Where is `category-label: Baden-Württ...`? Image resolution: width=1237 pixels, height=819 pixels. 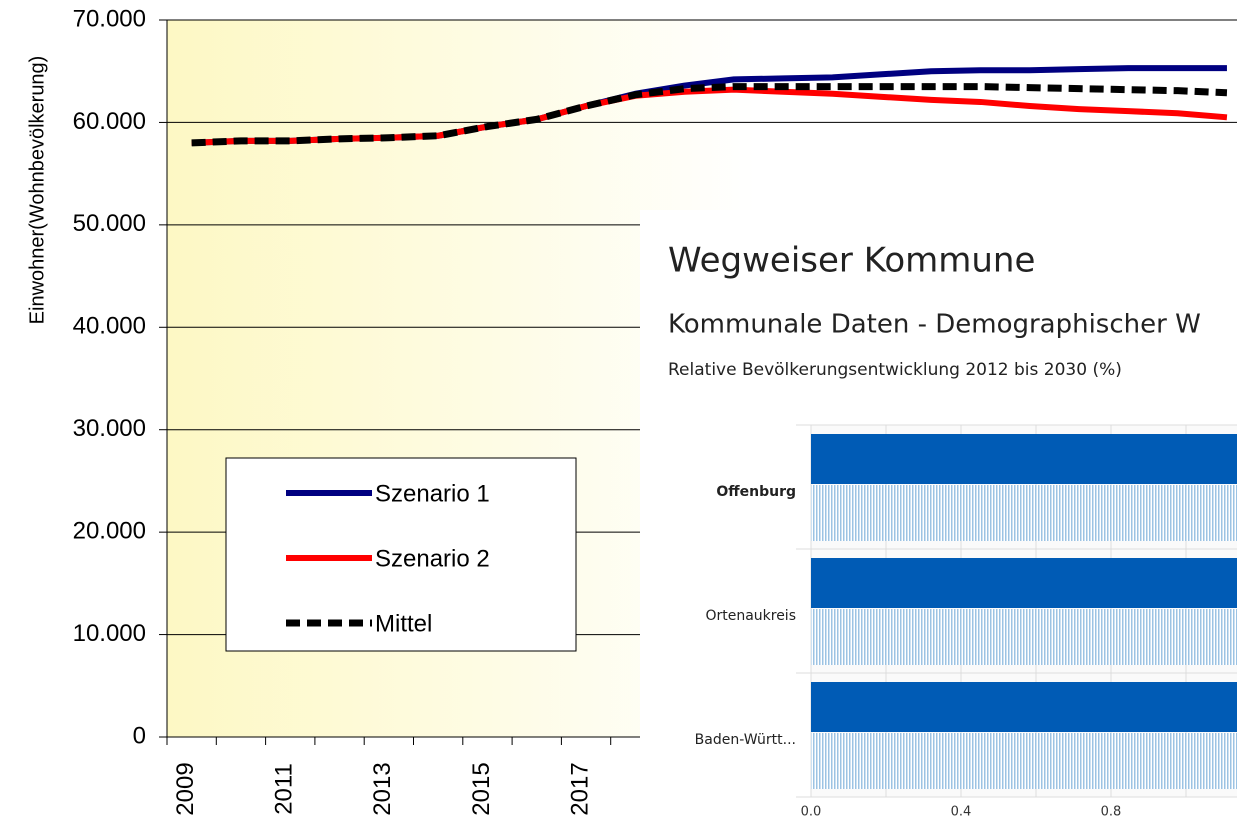 category-label: Baden-Württ... is located at coordinates (745, 740).